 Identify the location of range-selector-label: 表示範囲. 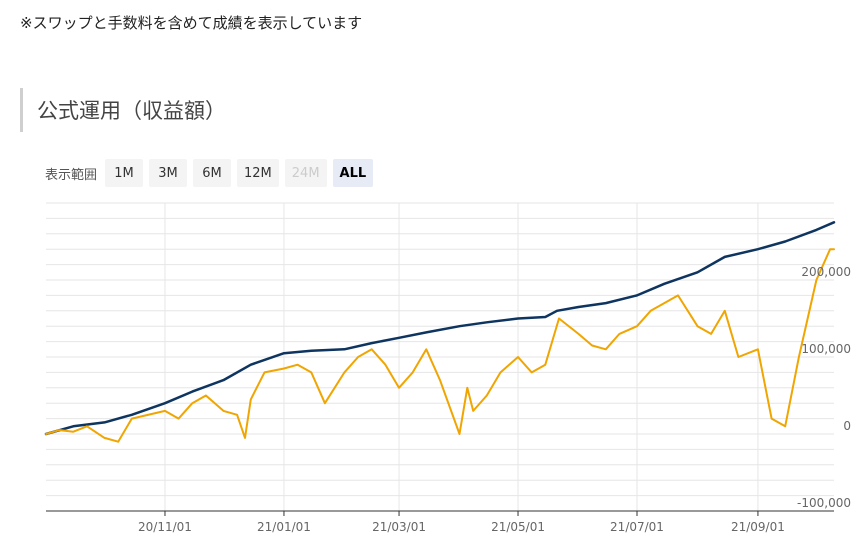
(71, 175).